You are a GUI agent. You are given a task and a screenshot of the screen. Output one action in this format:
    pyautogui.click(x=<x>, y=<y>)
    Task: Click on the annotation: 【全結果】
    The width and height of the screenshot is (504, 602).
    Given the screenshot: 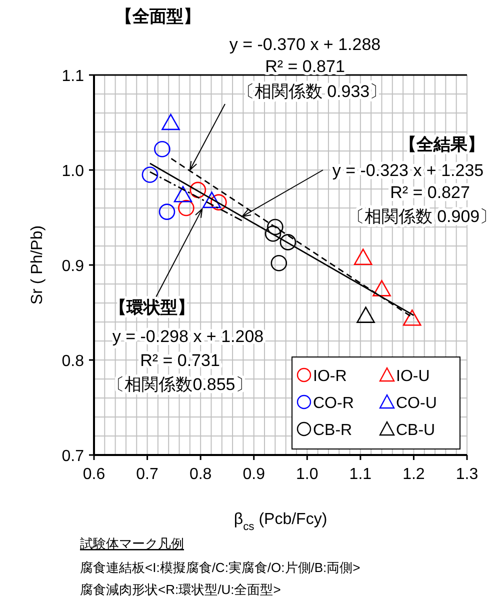 What is the action you would take?
    pyautogui.click(x=442, y=144)
    